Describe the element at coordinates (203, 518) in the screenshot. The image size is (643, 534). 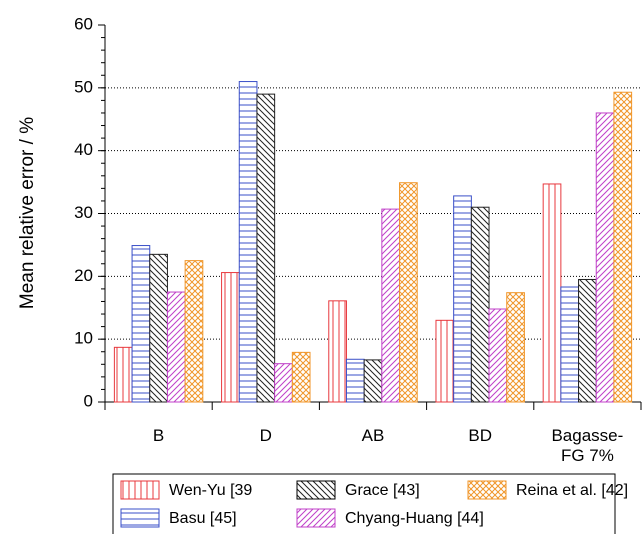
I see `legend-label: Basu [45]` at that location.